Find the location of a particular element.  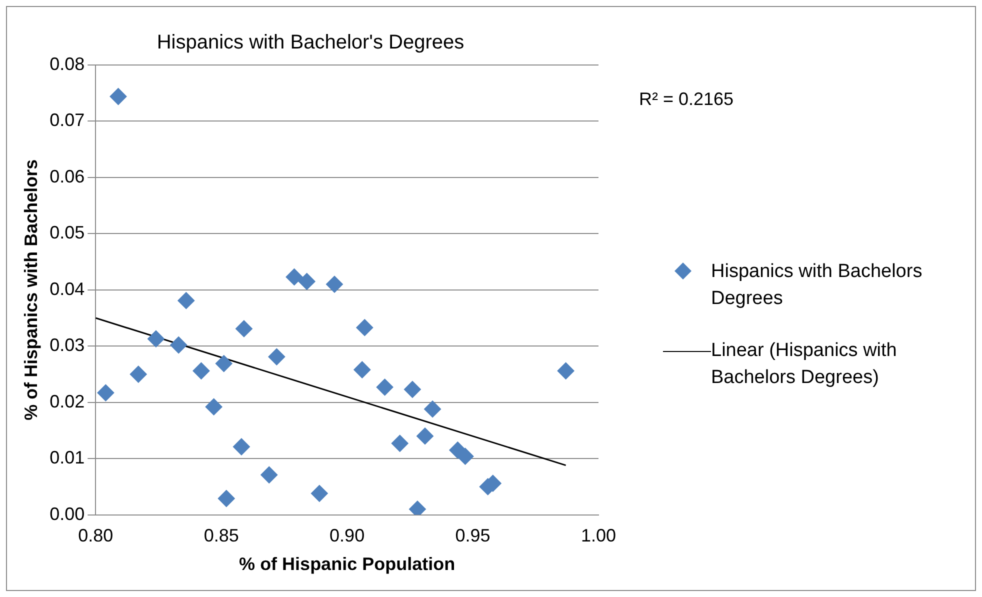

x-tick-label: 1.00 is located at coordinates (598, 536).